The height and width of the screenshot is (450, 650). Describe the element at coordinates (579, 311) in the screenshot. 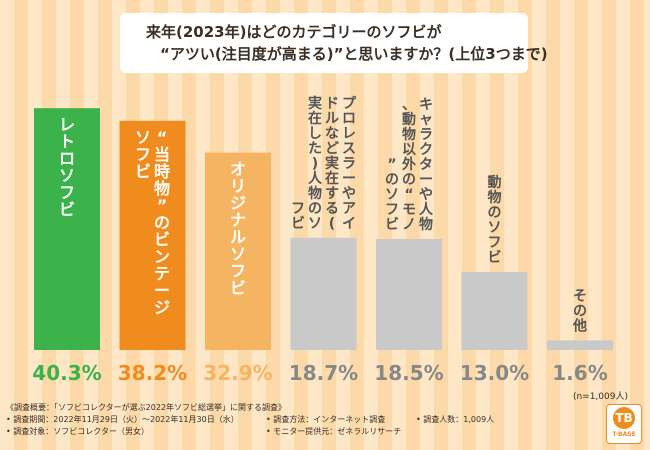

I see `category-label-7: その他` at that location.